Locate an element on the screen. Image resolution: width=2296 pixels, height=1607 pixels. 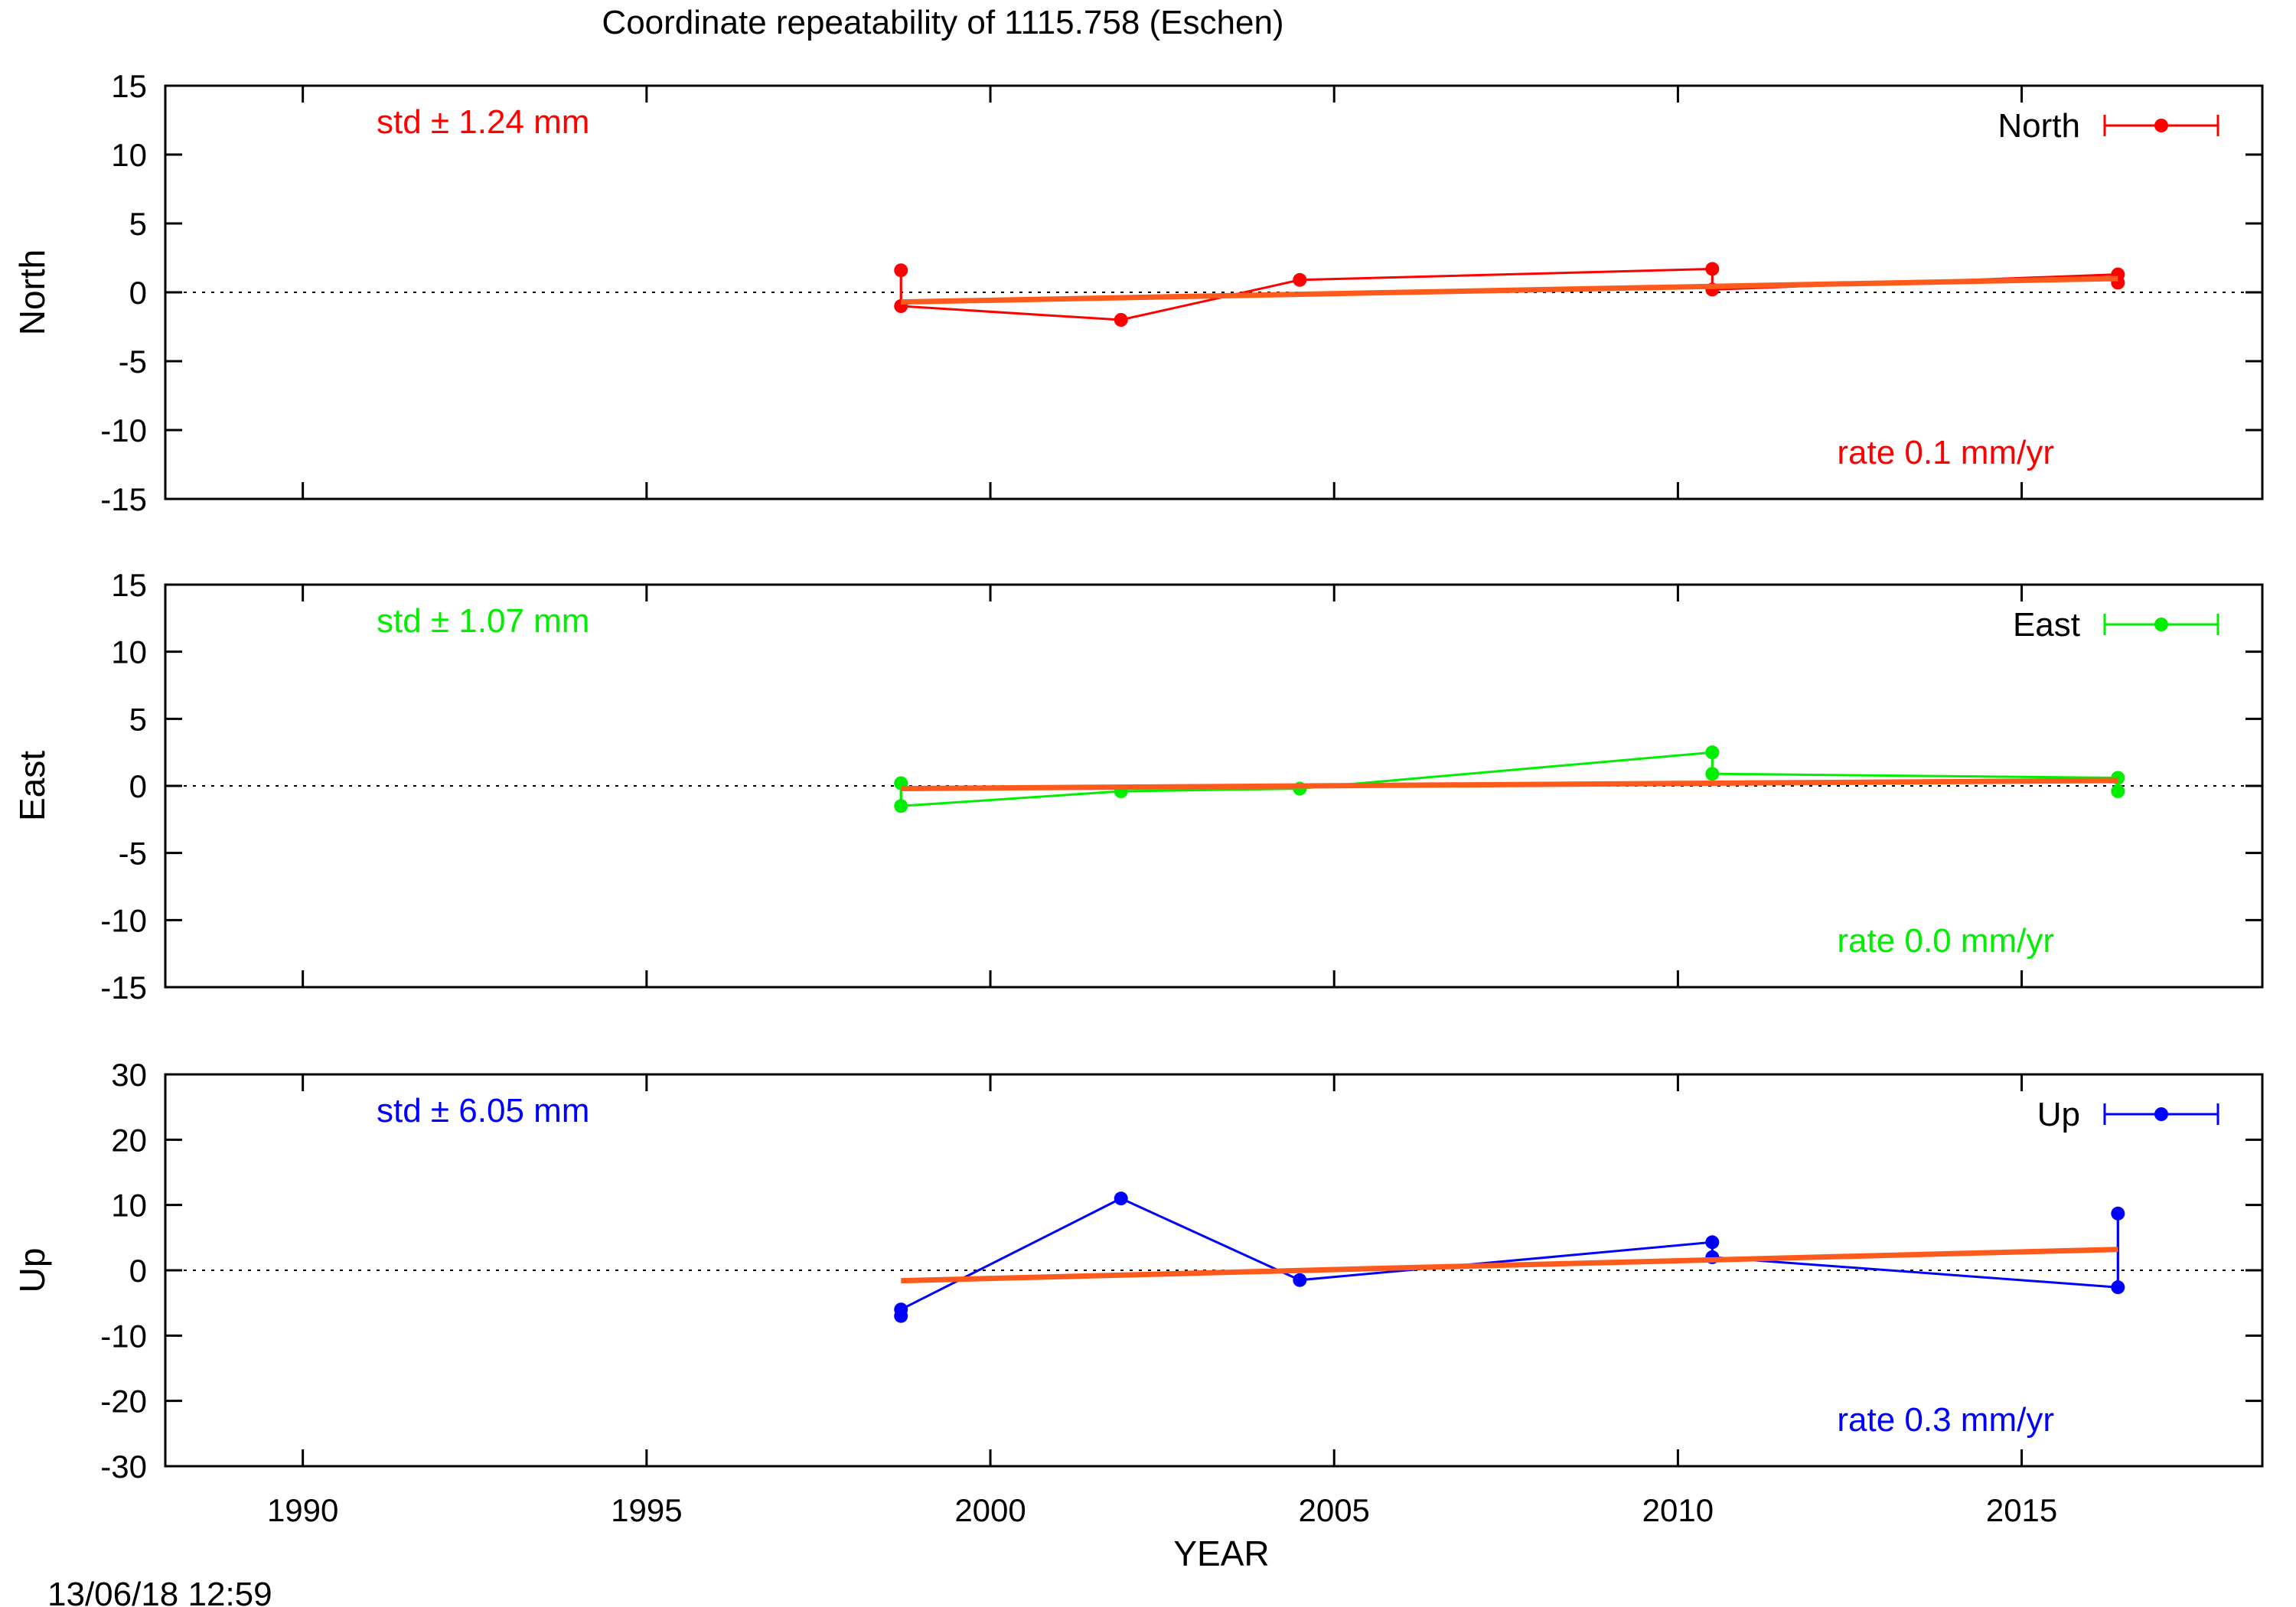
xtick-label: 1990 is located at coordinates (302, 1510).